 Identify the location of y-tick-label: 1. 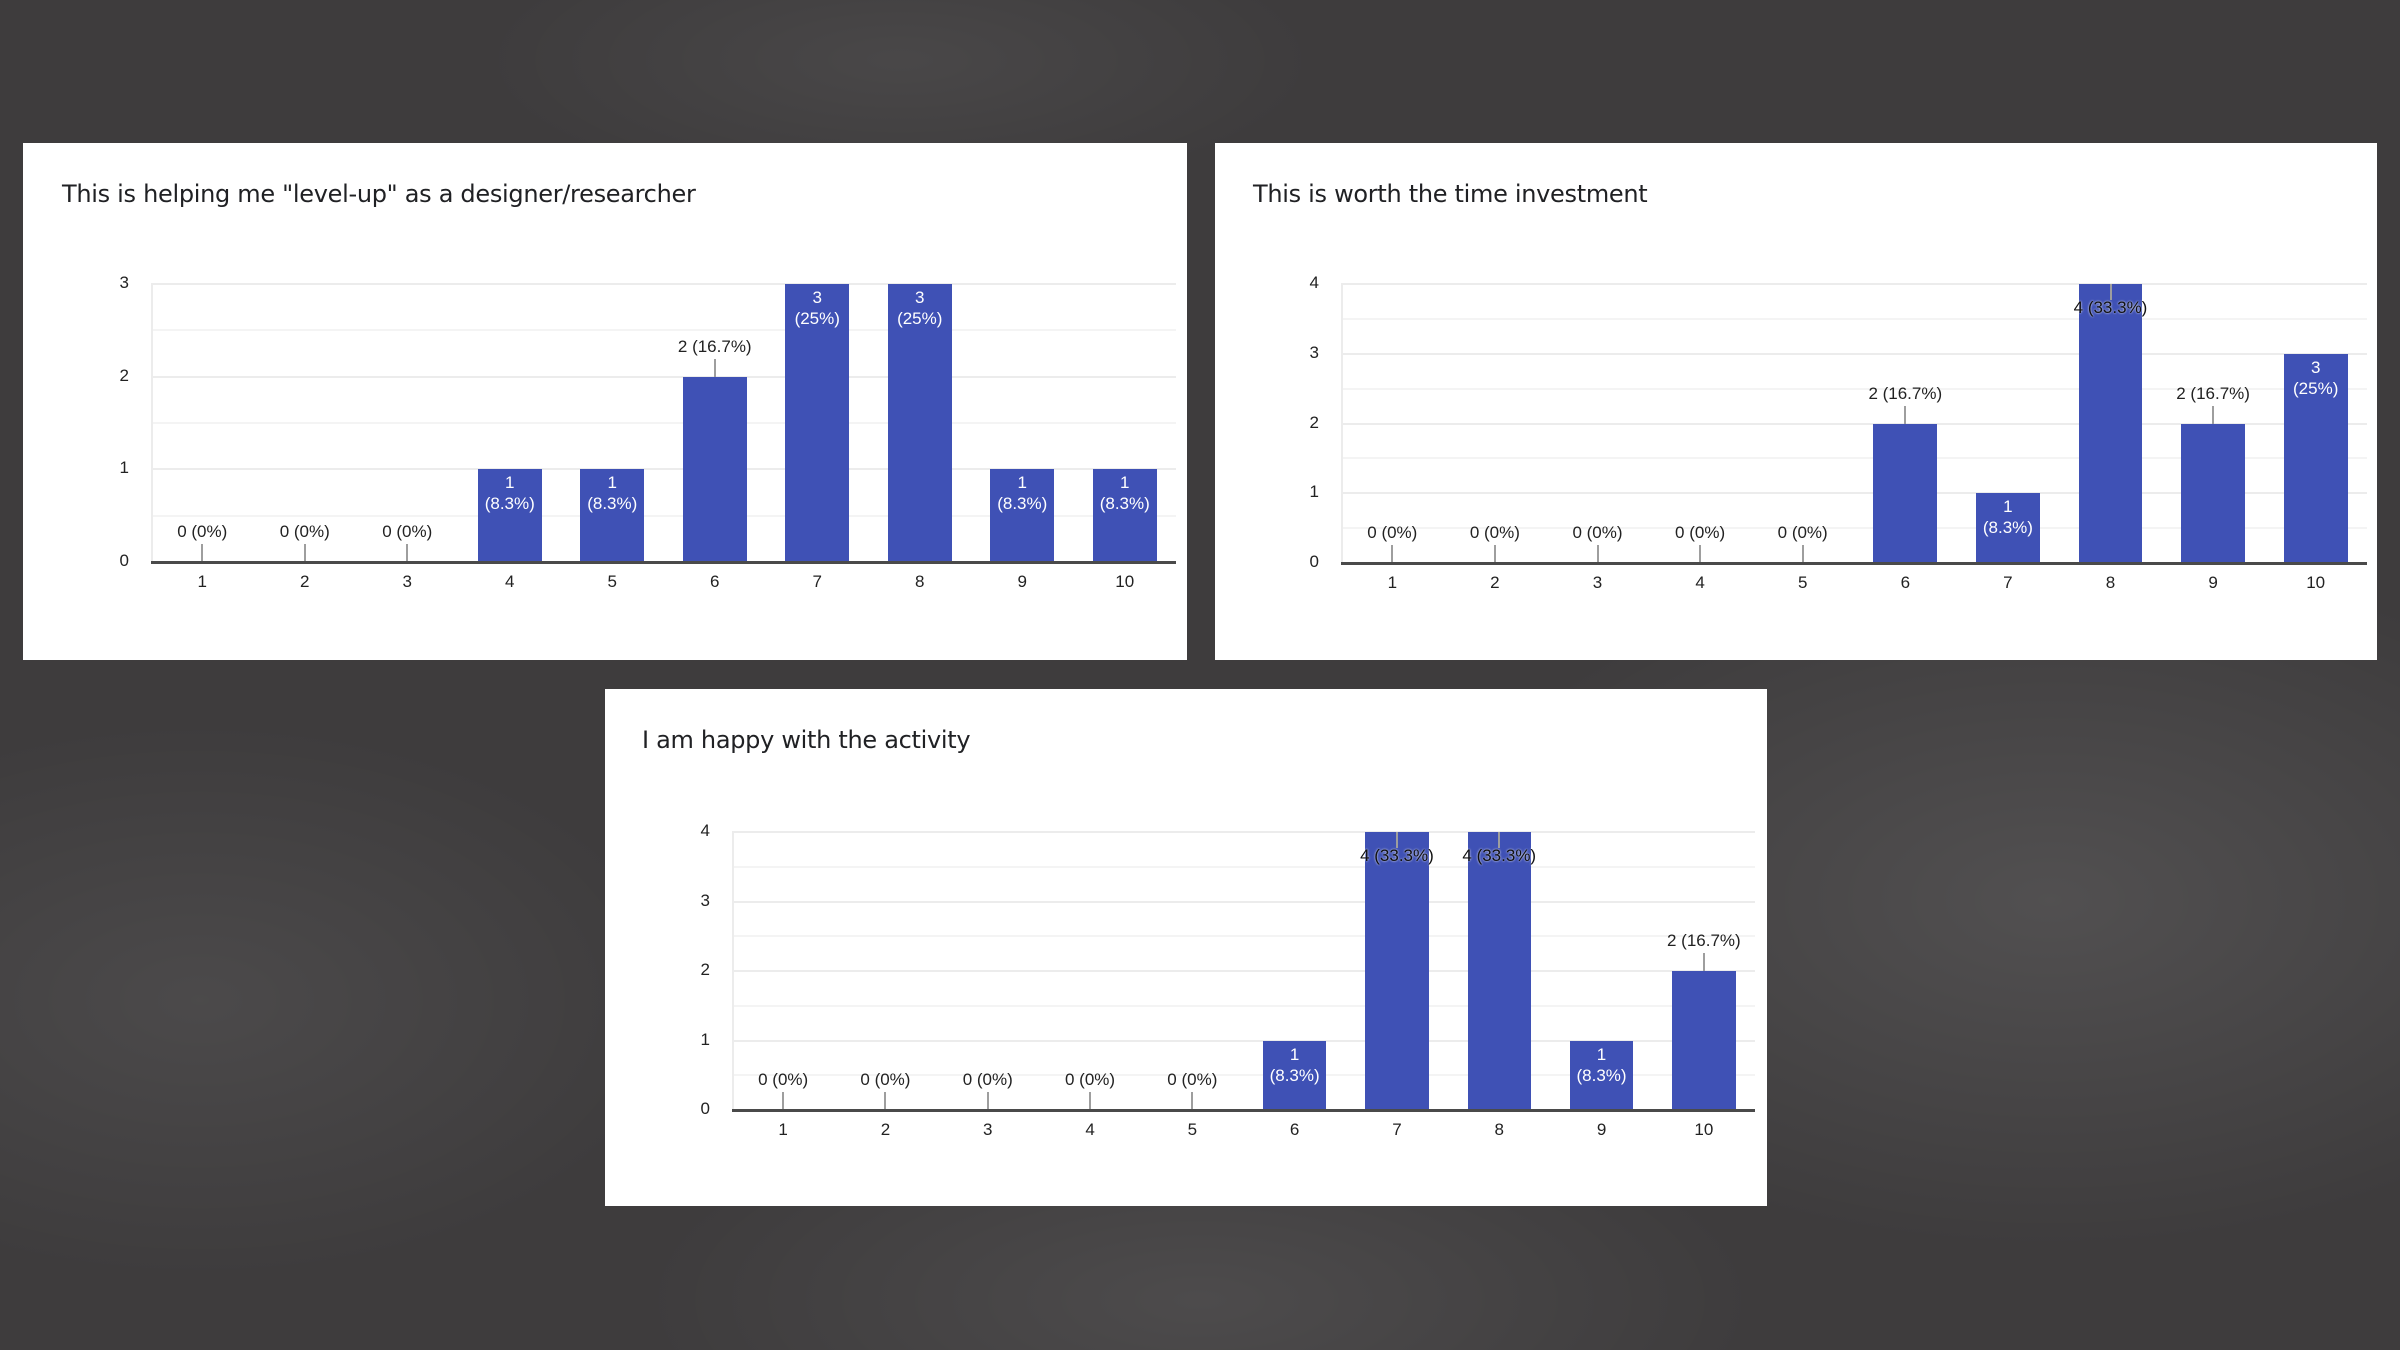
(124, 468).